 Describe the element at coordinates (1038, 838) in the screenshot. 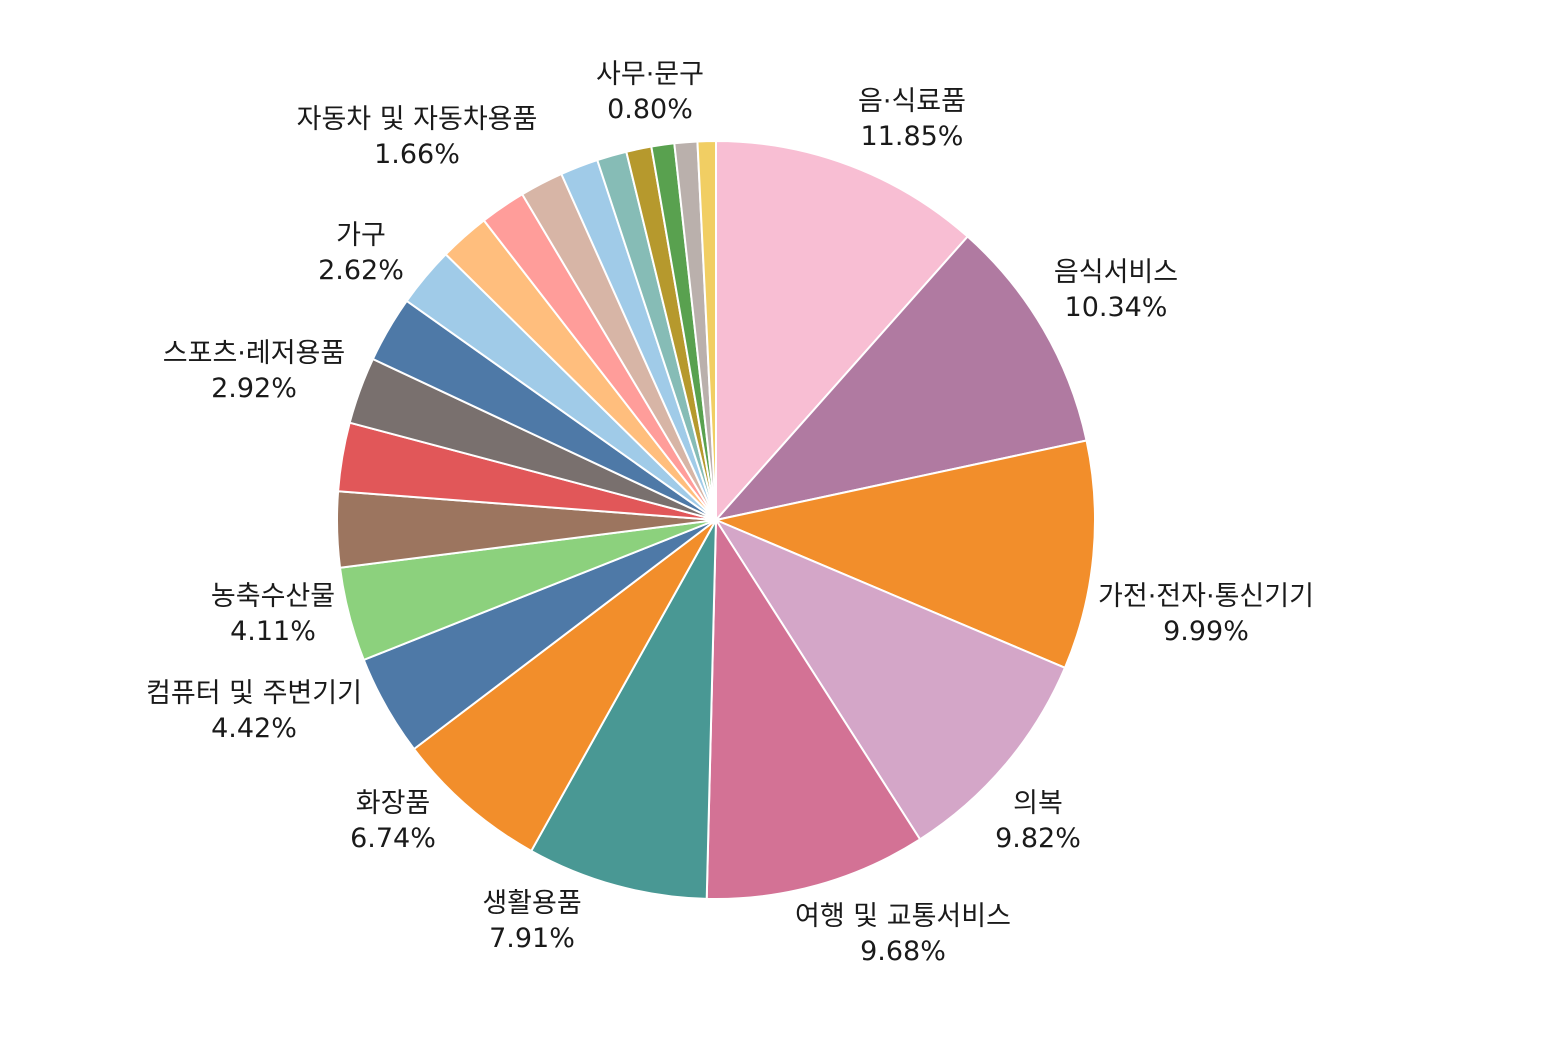

I see `slice-label-value: 9.82%` at that location.